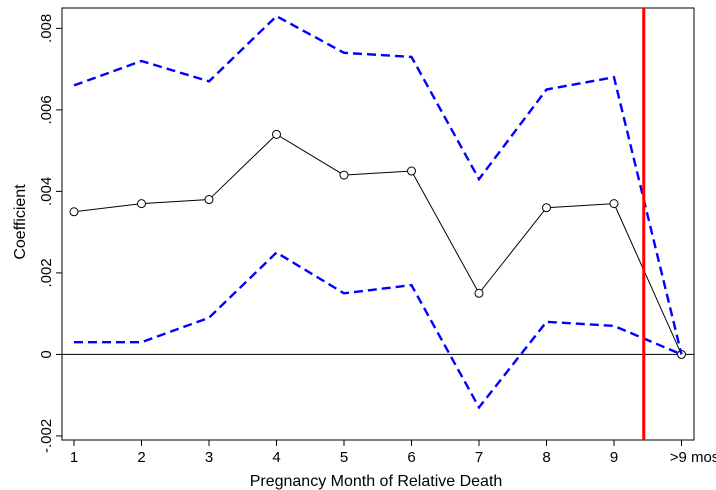  Describe the element at coordinates (74, 457) in the screenshot. I see `x-tick-label: 1` at that location.